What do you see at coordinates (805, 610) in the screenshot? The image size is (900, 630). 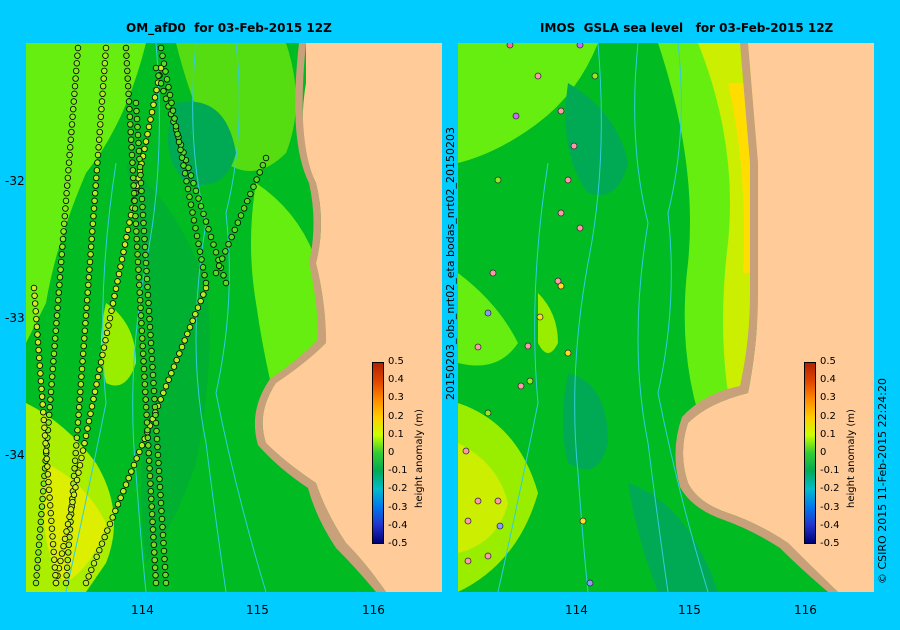 I see `right-x-tick-3: 116` at bounding box center [805, 610].